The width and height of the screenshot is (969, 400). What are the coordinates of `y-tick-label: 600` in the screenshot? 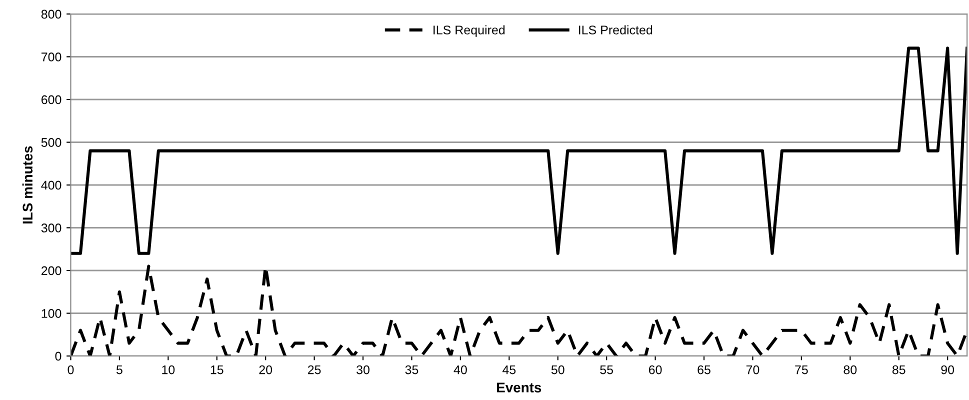 It's located at (51, 99).